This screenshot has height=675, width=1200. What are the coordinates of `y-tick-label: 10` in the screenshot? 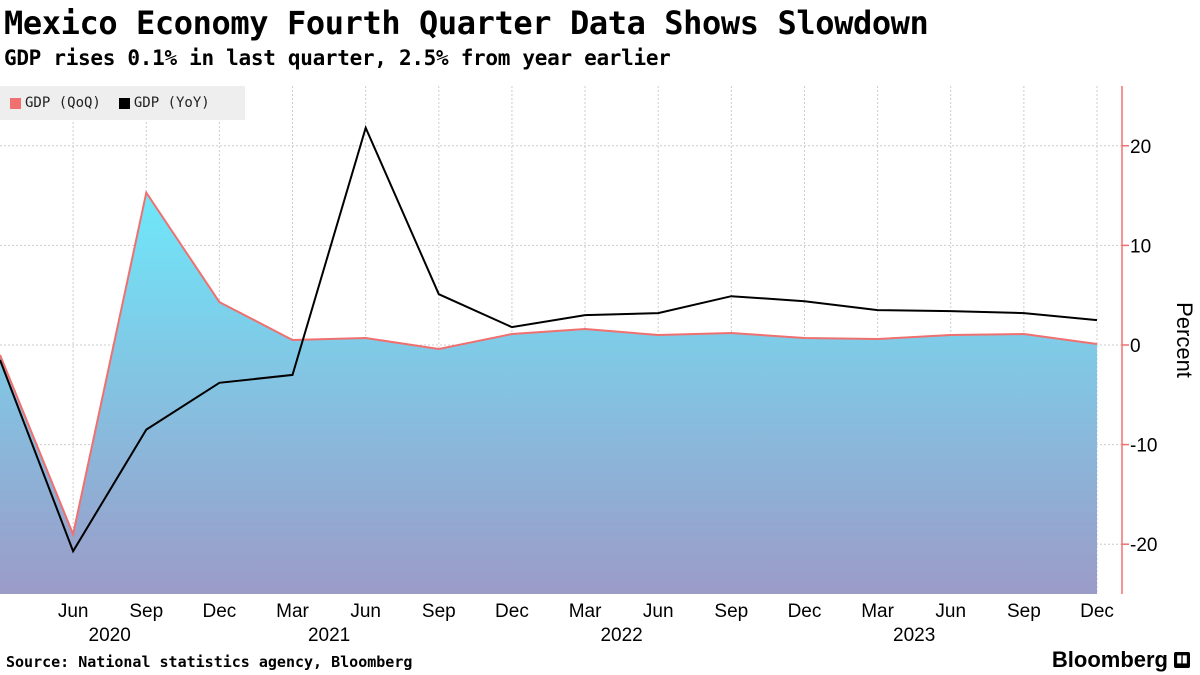 It's located at (1140, 246).